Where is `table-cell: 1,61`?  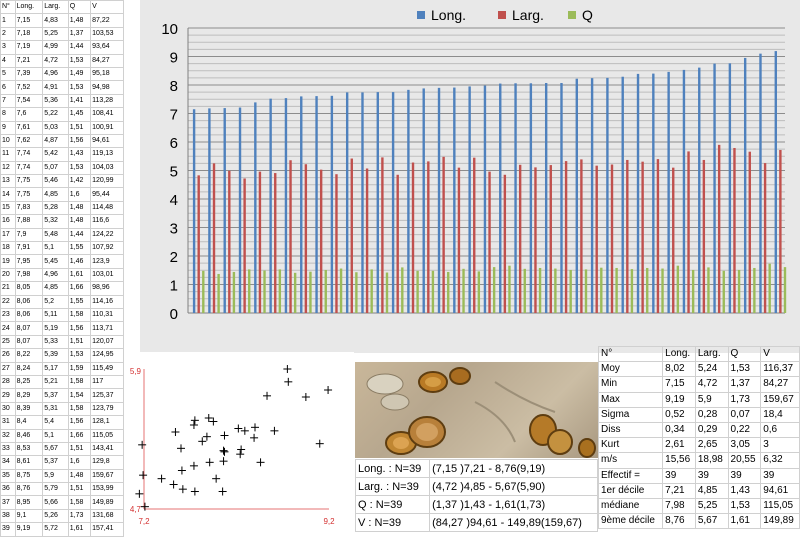 table-cell: 1,61 is located at coordinates (79, 529).